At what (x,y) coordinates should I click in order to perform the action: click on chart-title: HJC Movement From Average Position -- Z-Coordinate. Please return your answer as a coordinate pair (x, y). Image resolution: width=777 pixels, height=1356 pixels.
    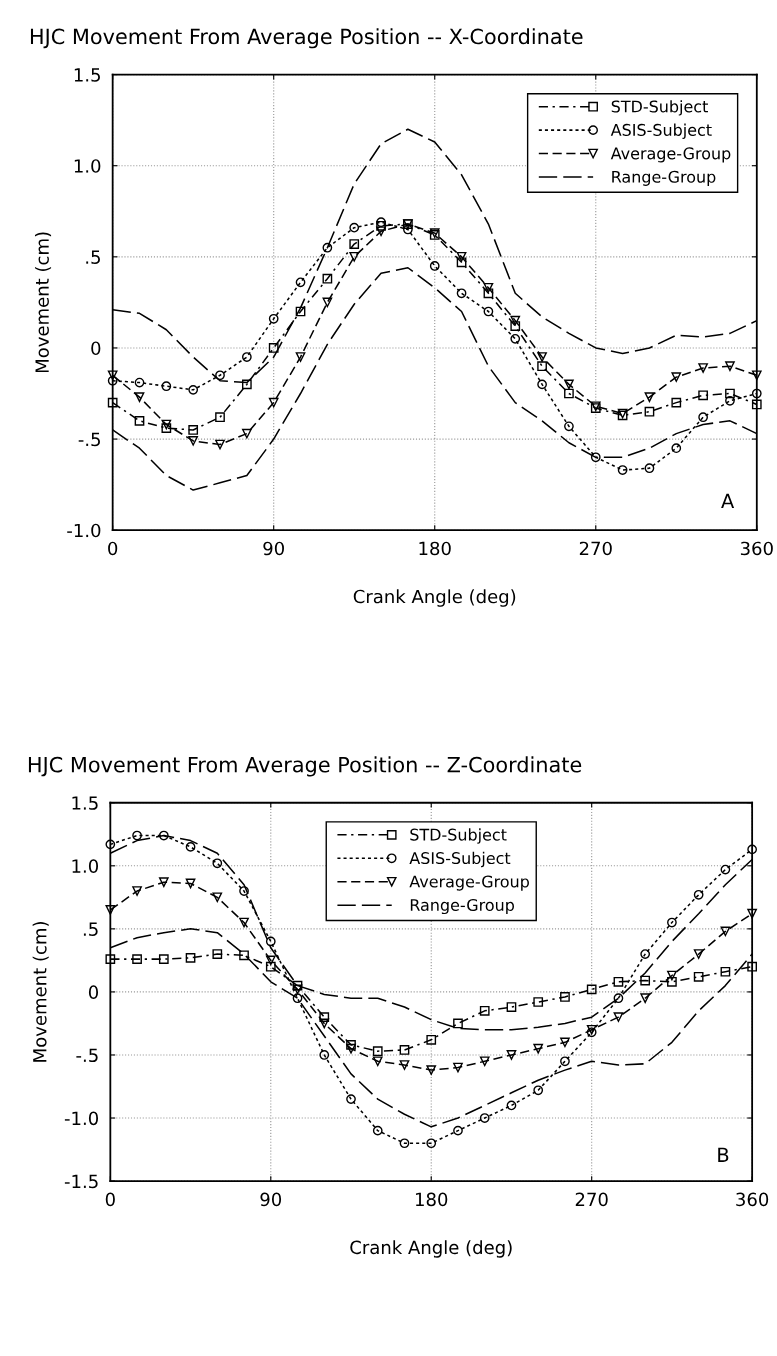
    Looking at the image, I should click on (305, 766).